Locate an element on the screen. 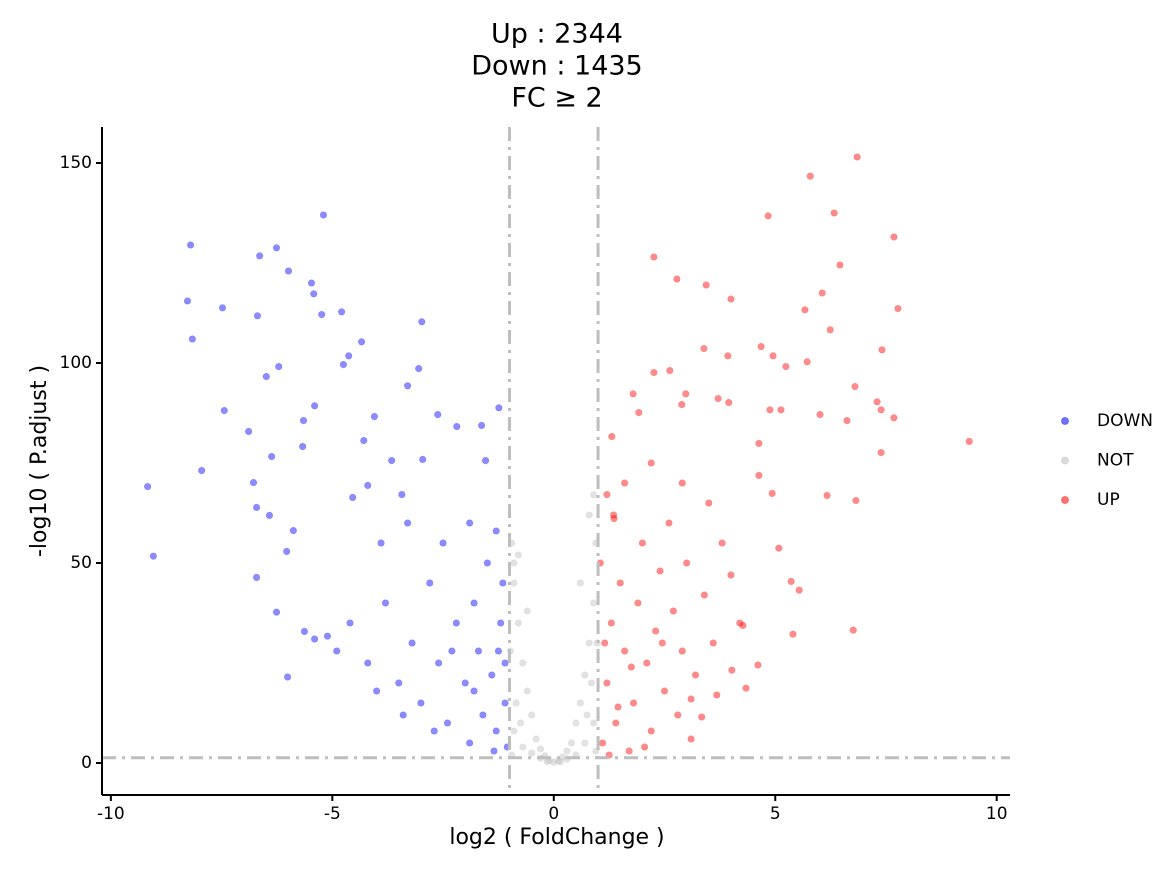  legend: DOWN NOT UP is located at coordinates (1107, 460).